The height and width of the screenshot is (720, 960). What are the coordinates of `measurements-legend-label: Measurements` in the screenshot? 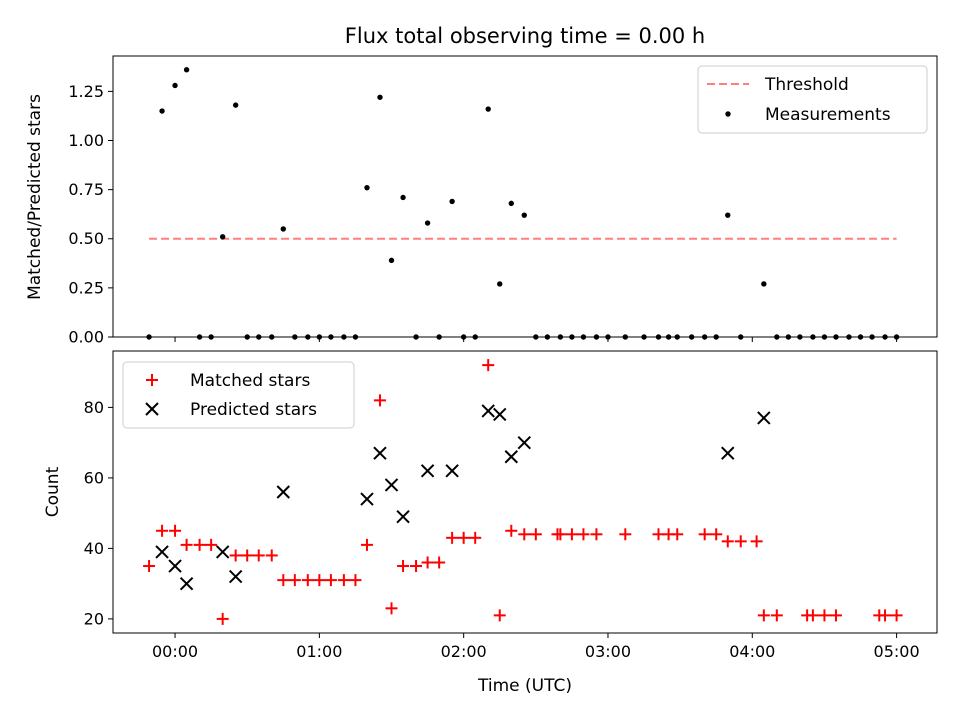 It's located at (828, 115).